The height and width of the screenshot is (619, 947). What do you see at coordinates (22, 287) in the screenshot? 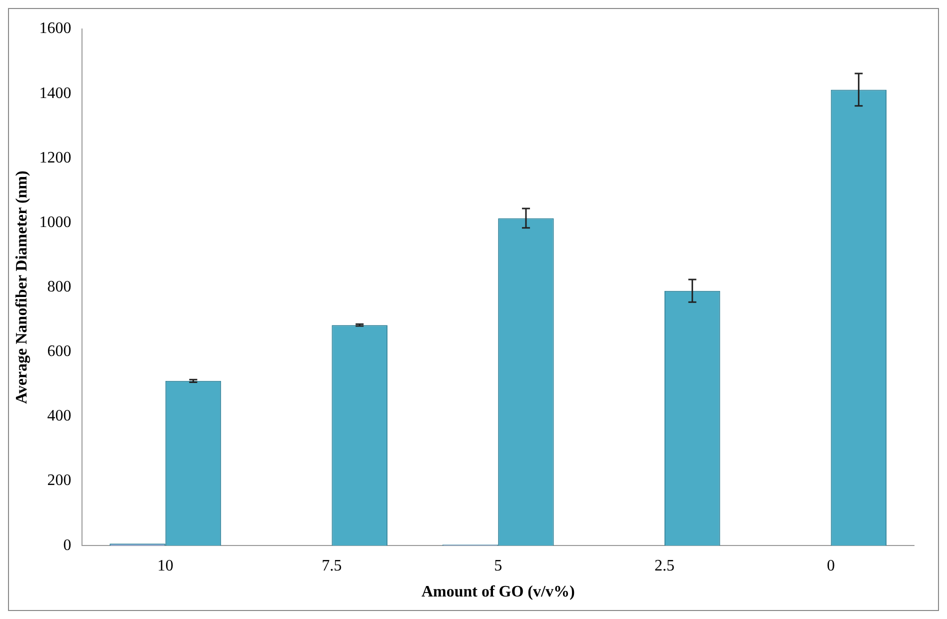
I see `y-axis-title: Average Nanofiber Diameter (nm)` at bounding box center [22, 287].